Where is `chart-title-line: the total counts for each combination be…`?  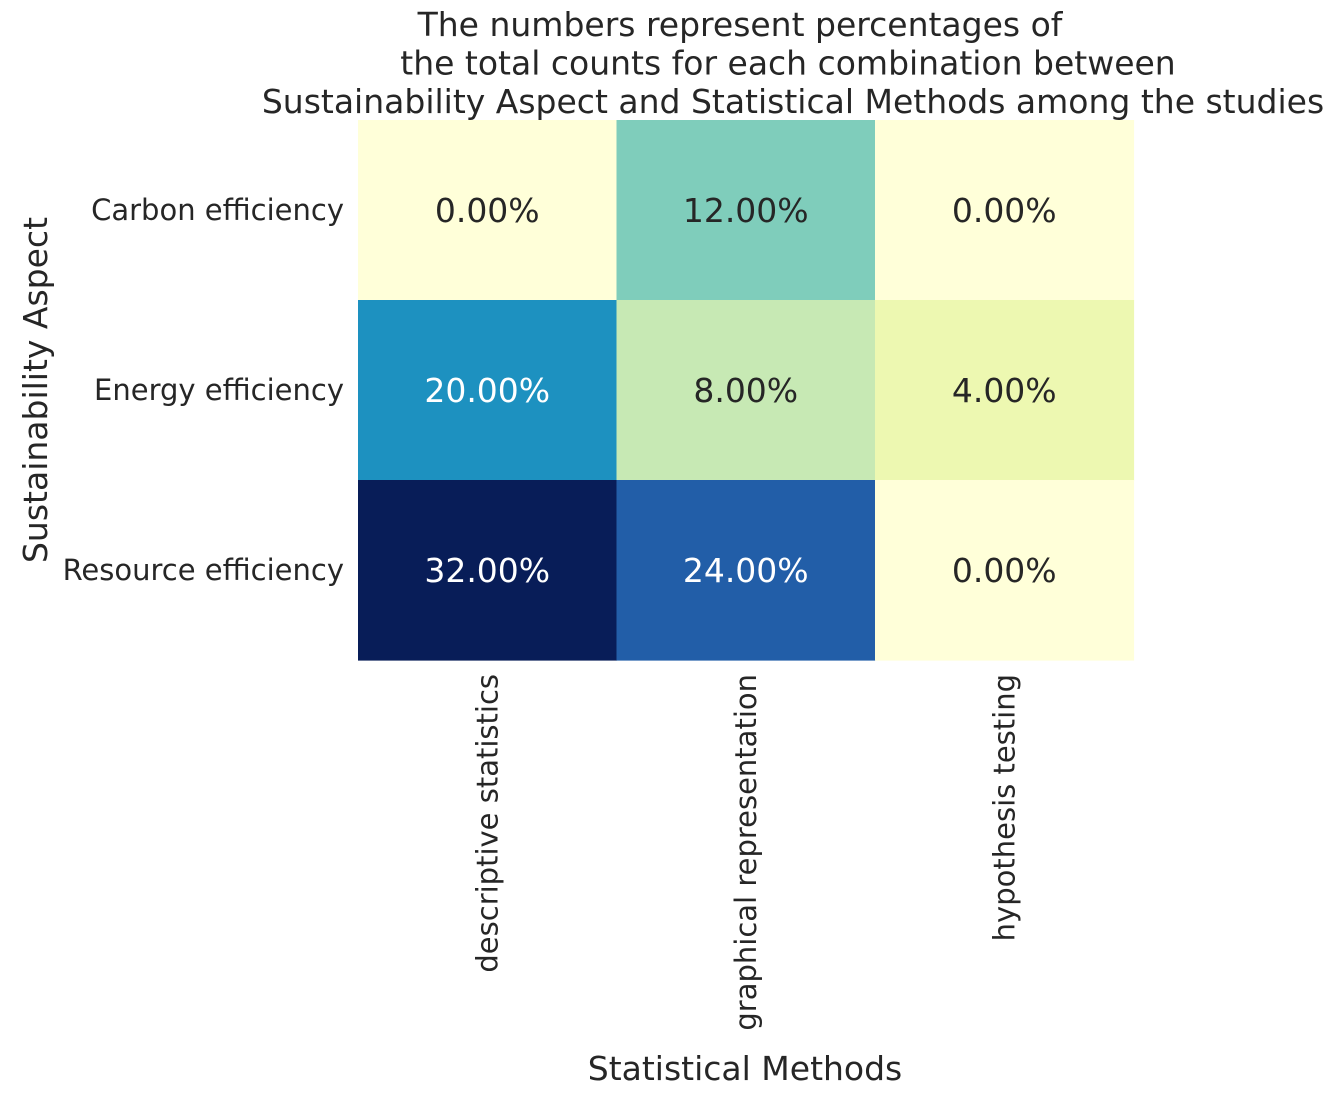
chart-title-line: the total counts for each combination be… is located at coordinates (787, 63).